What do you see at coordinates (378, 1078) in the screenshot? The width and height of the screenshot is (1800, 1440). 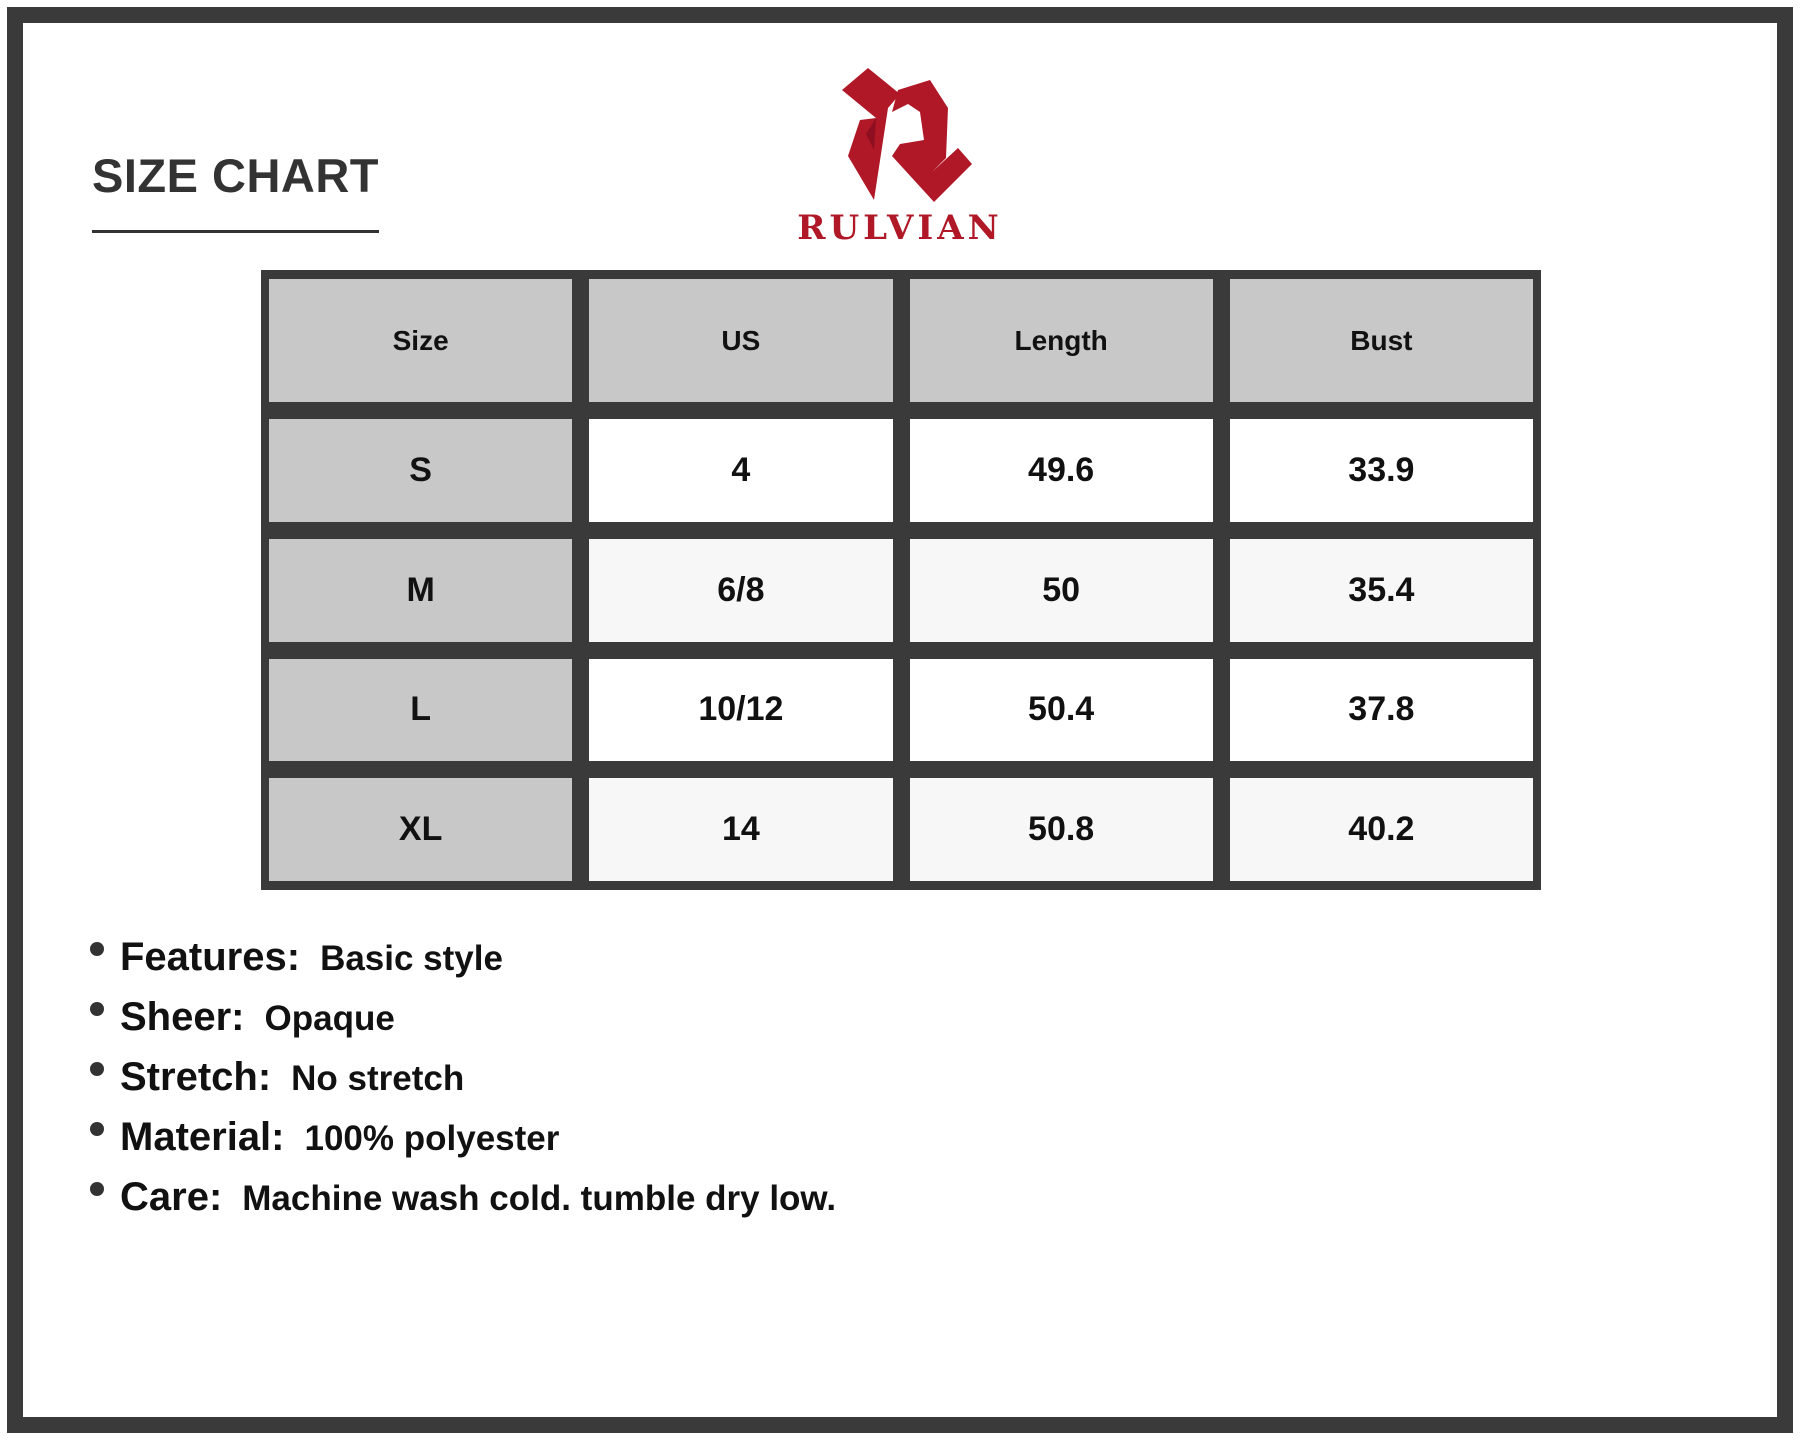 I see `spec-value: No stretch` at bounding box center [378, 1078].